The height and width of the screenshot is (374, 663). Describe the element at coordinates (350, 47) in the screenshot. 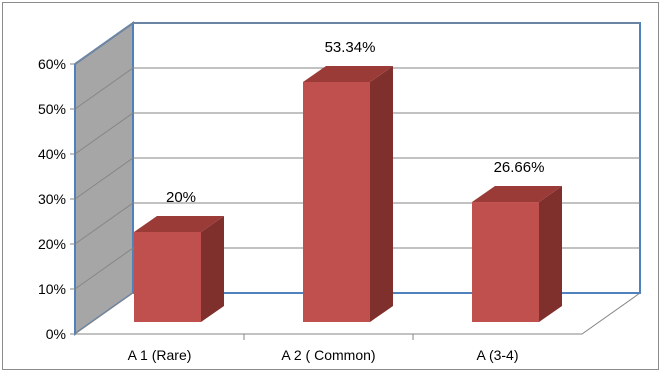

I see `data-label: 53.34%` at that location.